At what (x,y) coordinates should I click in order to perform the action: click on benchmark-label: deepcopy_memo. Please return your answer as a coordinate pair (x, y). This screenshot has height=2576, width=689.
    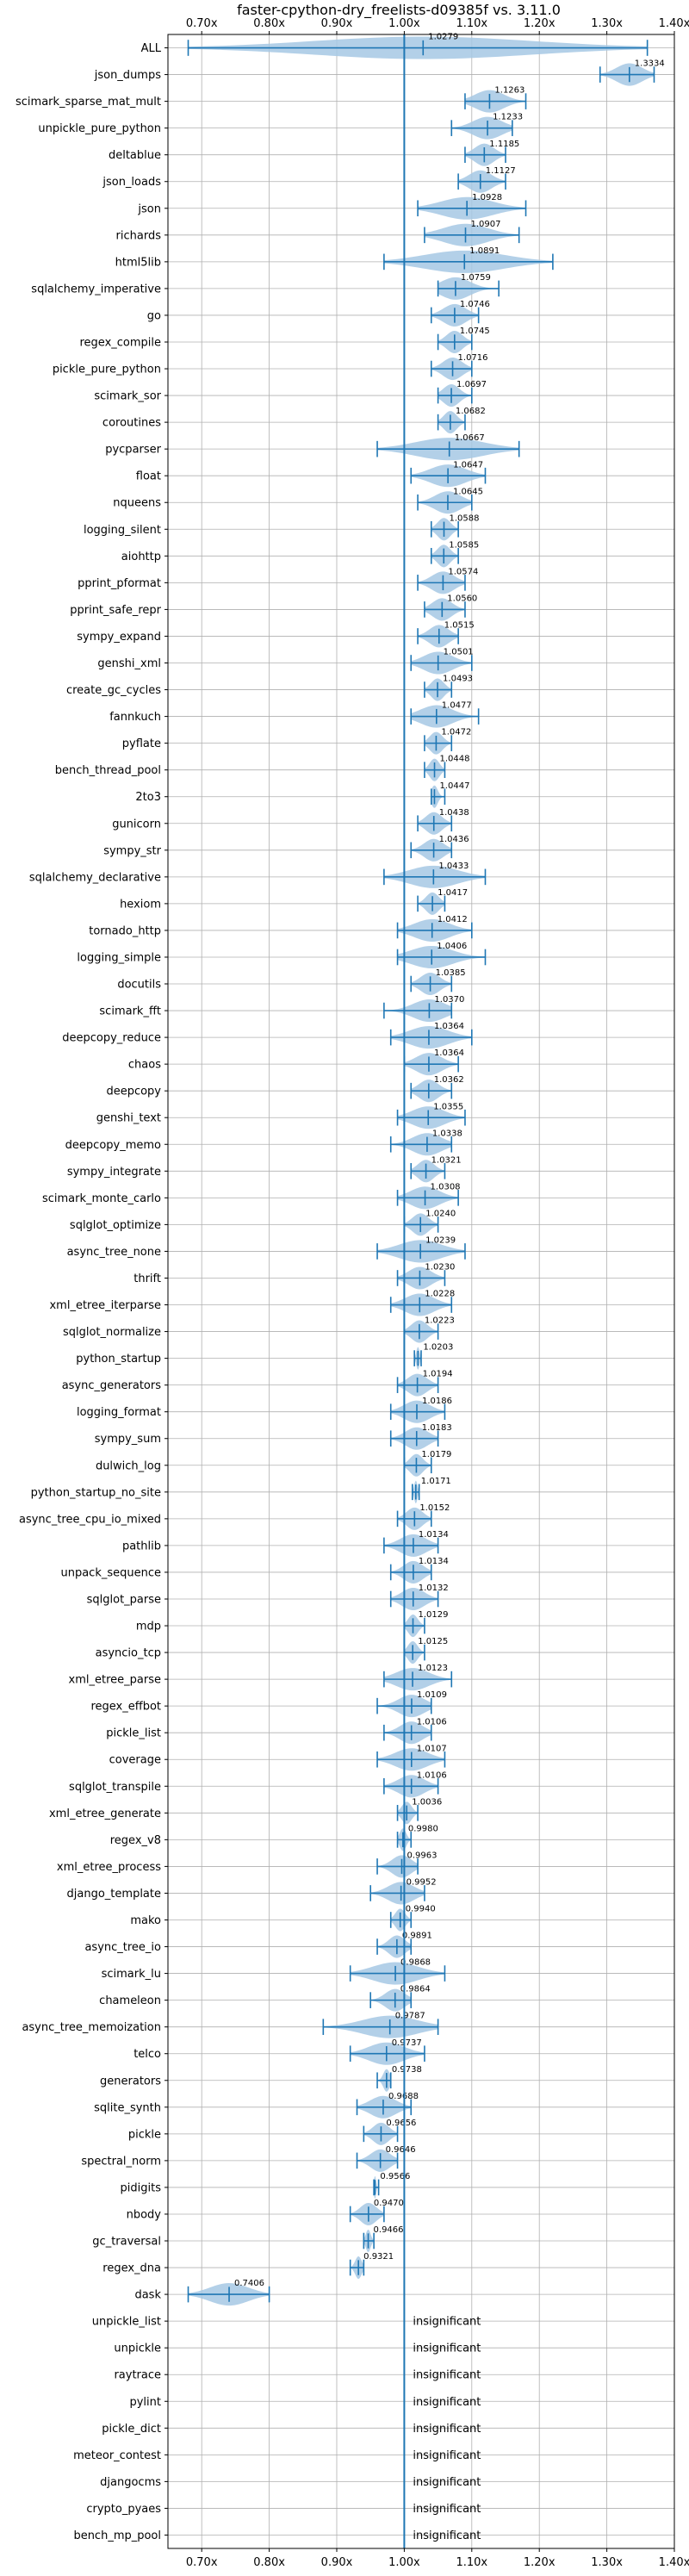
    Looking at the image, I should click on (113, 1146).